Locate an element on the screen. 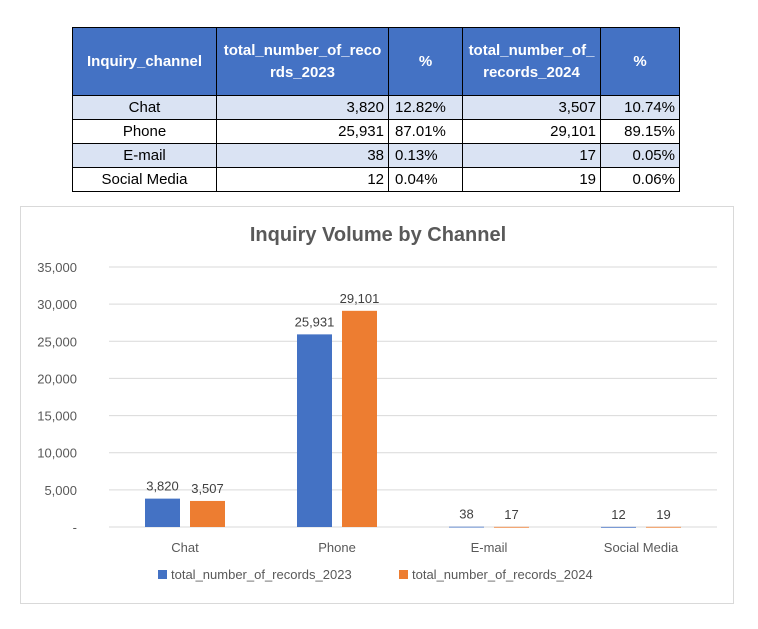 This screenshot has height=629, width=758. y-tick-label: 20,000 is located at coordinates (57, 378).